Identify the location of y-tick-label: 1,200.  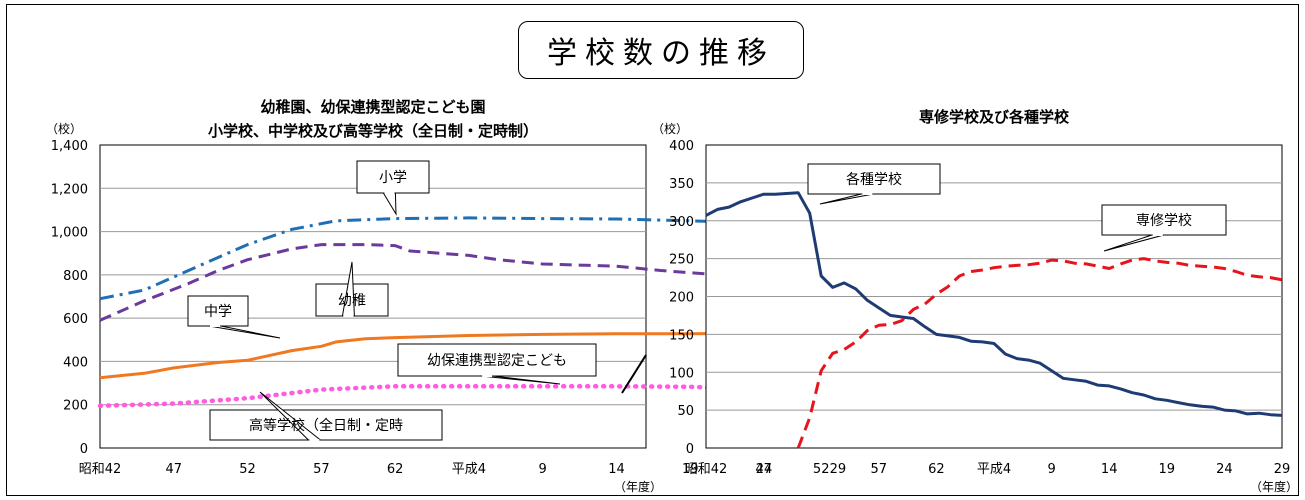
(69, 189).